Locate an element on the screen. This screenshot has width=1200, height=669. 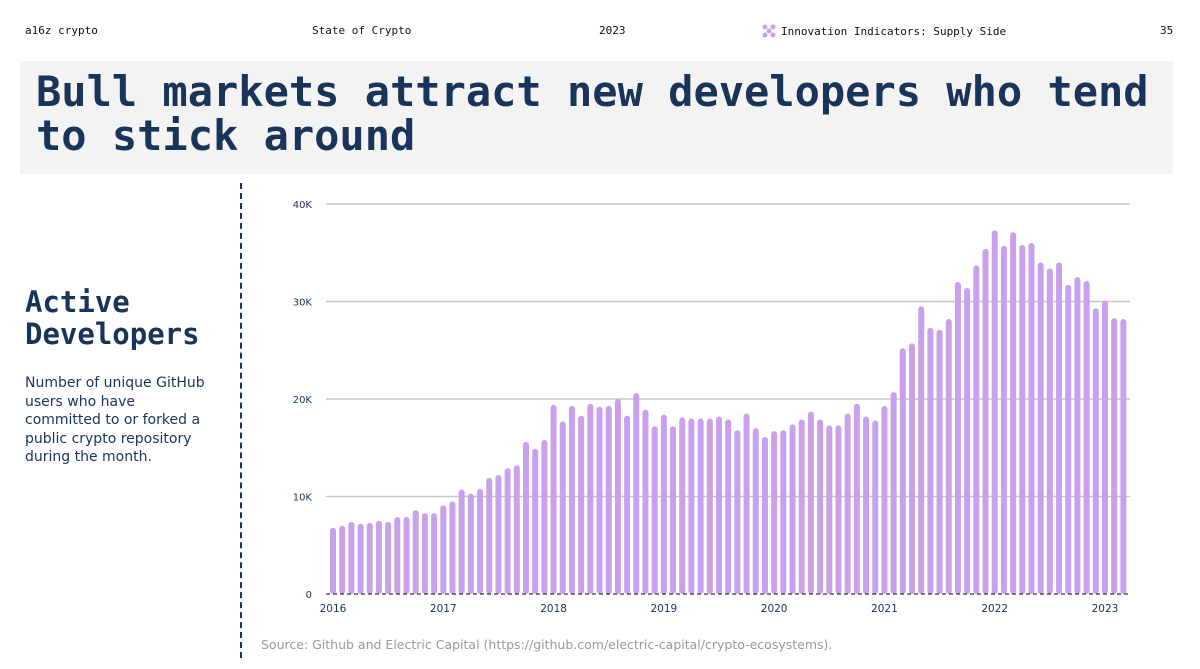
year-label: 2023 is located at coordinates (612, 30).